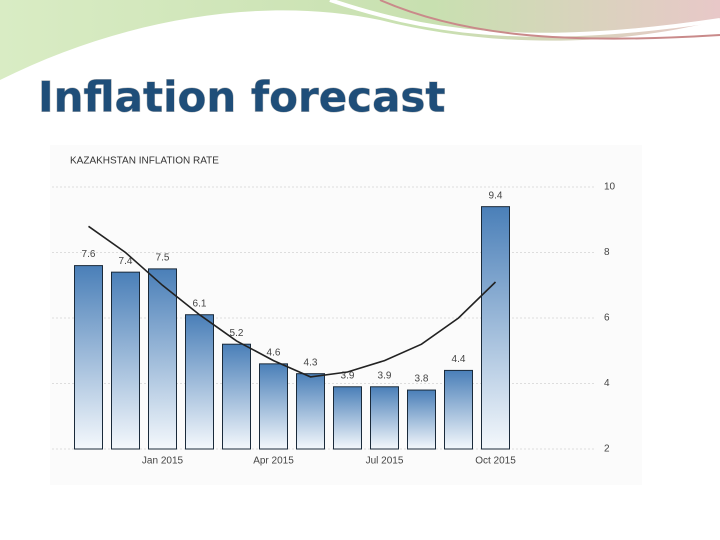 This screenshot has height=540, width=720. What do you see at coordinates (607, 252) in the screenshot?
I see `y-tick-label: 8` at bounding box center [607, 252].